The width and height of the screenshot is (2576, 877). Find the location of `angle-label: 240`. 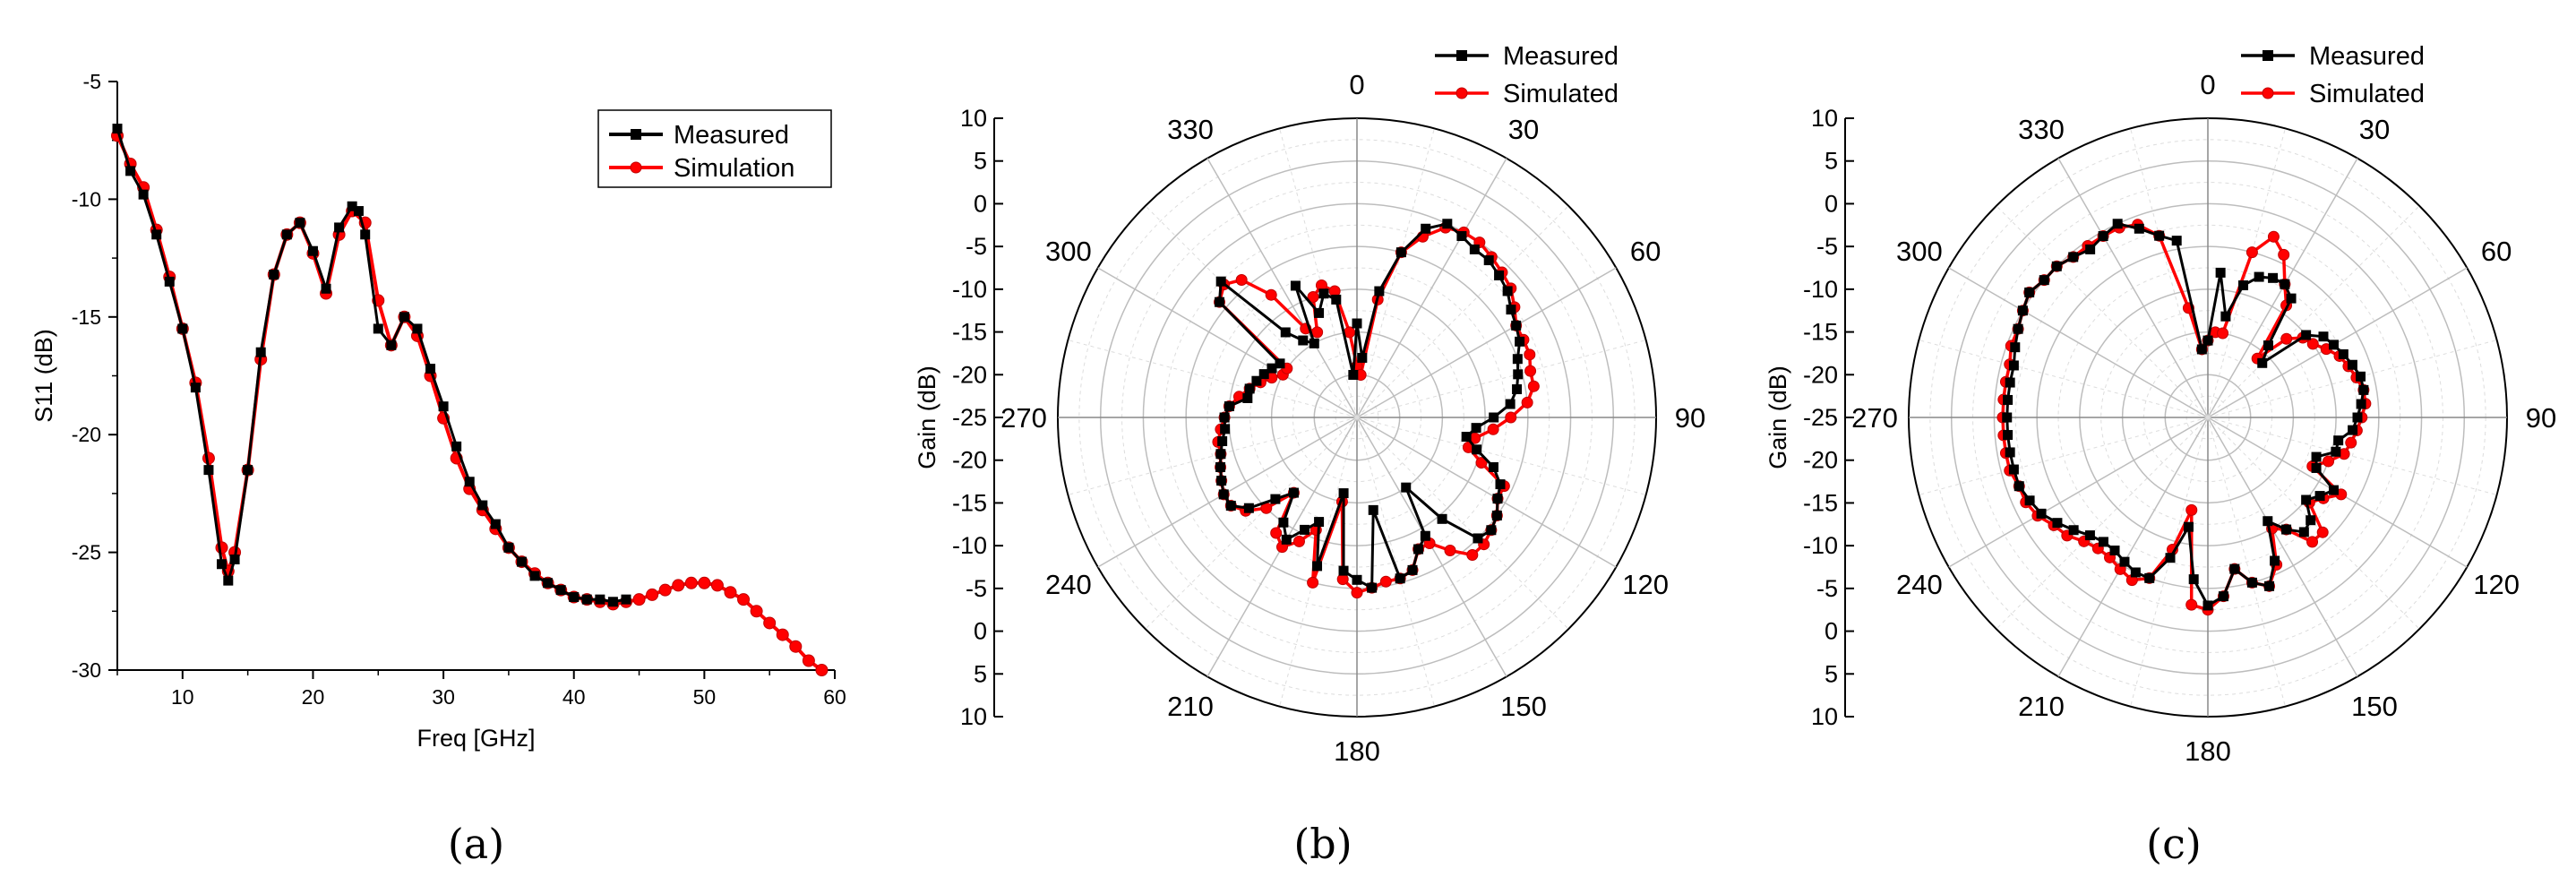

angle-label: 240 is located at coordinates (1919, 584).